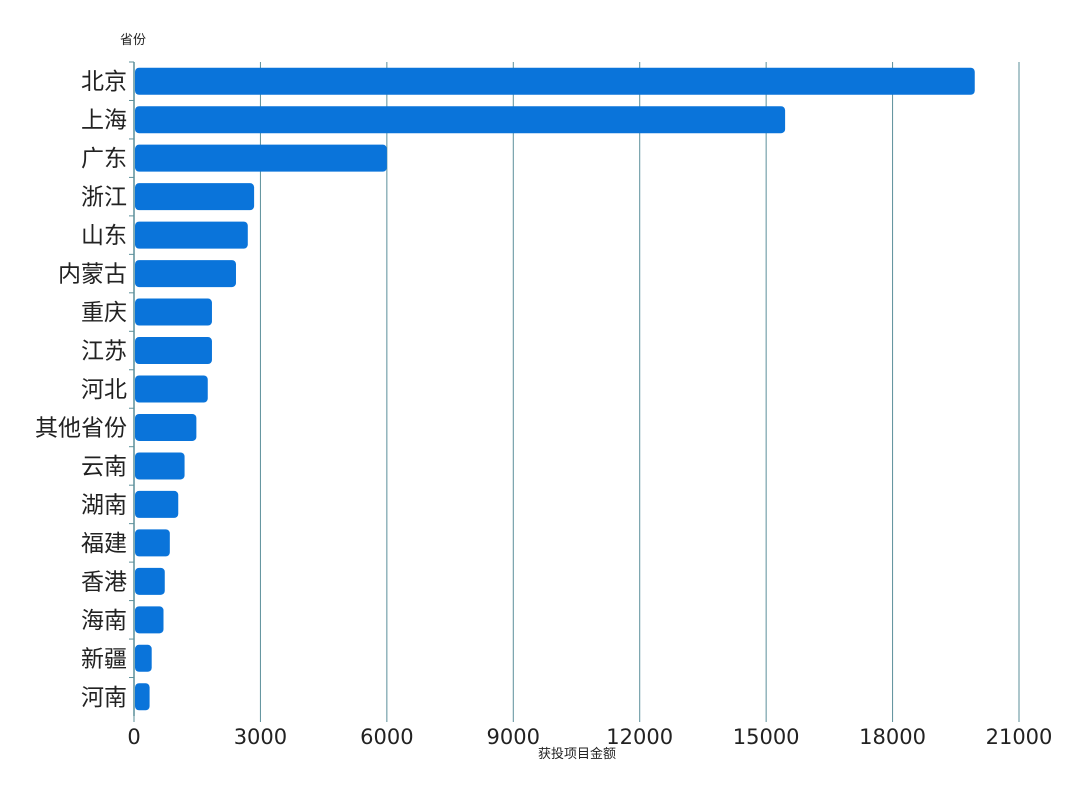  Describe the element at coordinates (577, 754) in the screenshot. I see `x-axis-title: 获投项目金额` at that location.